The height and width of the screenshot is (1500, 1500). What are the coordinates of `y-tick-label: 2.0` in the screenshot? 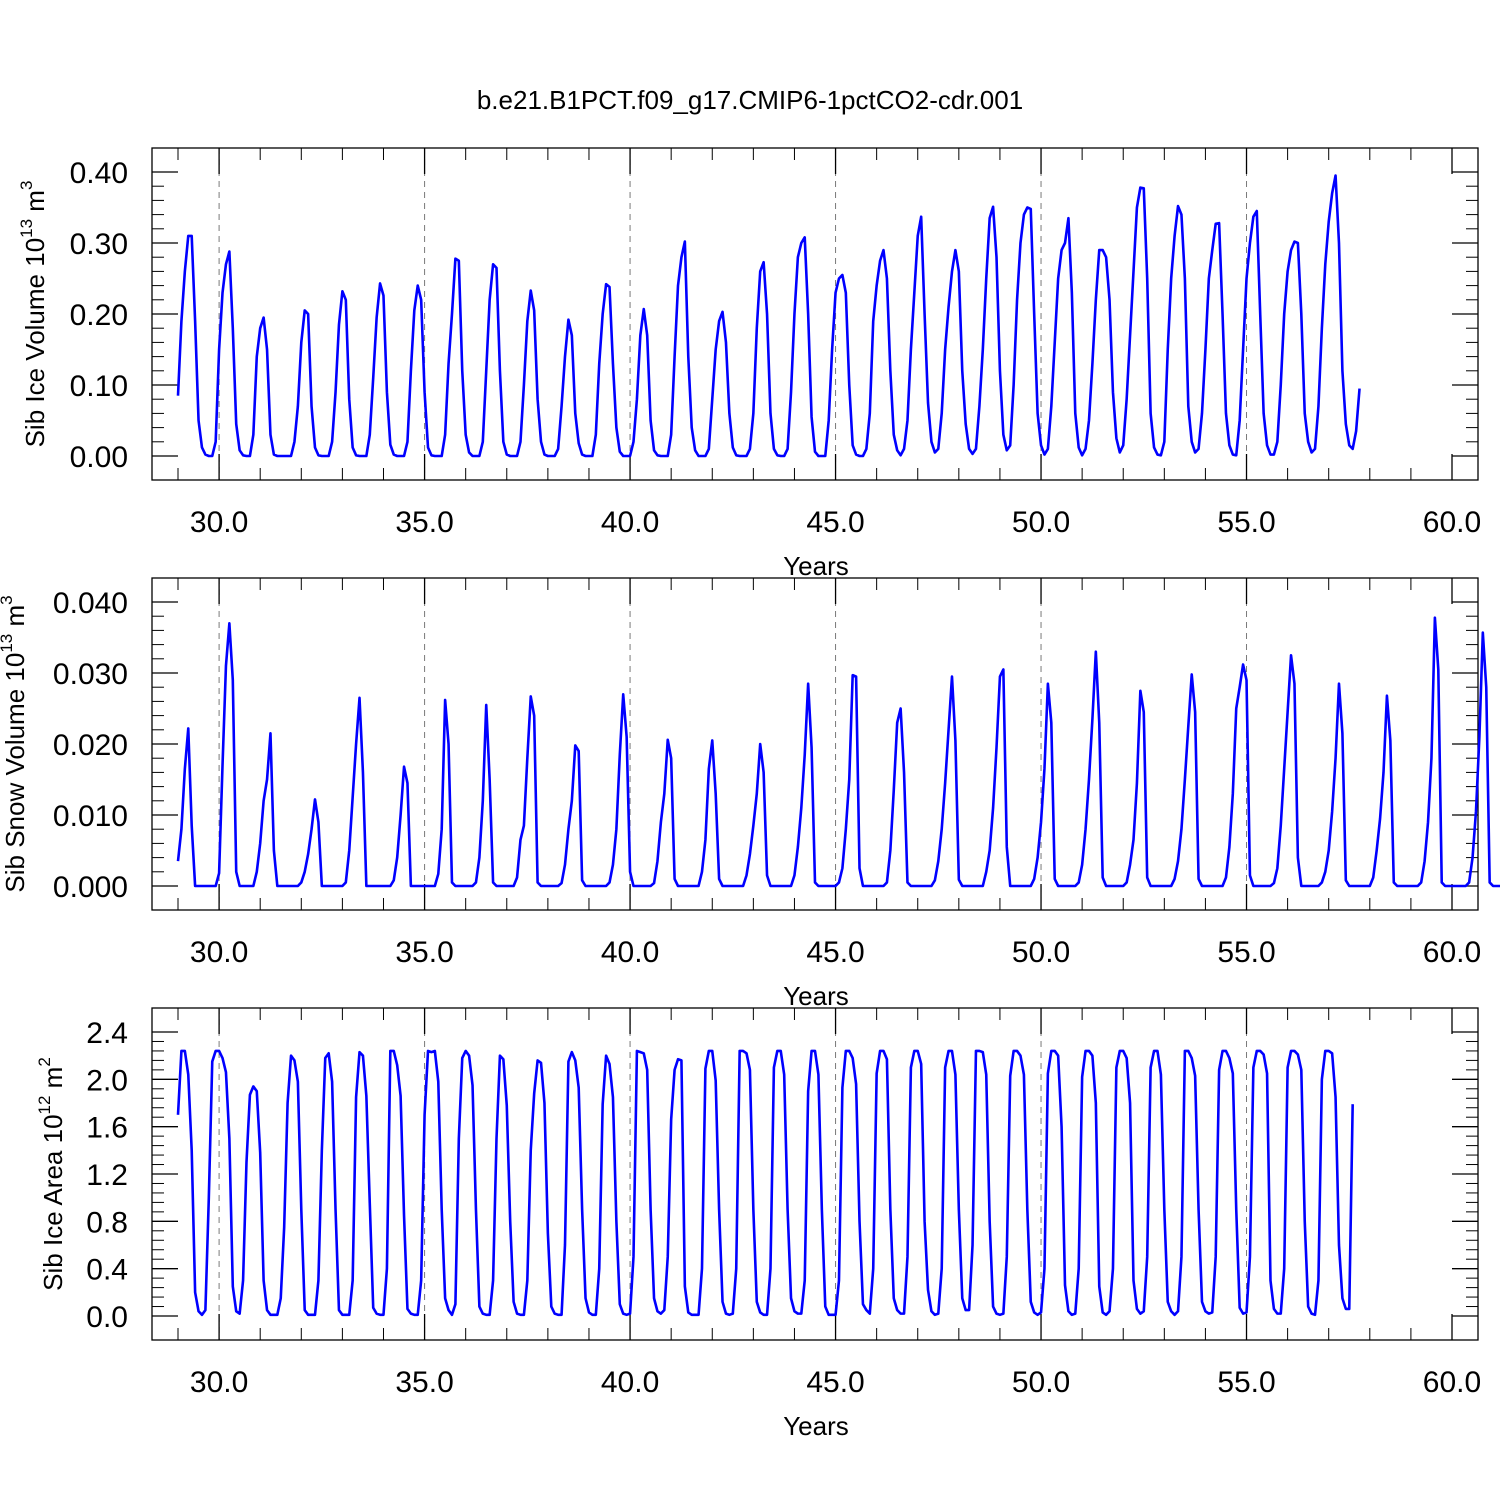 It's located at (107, 1080).